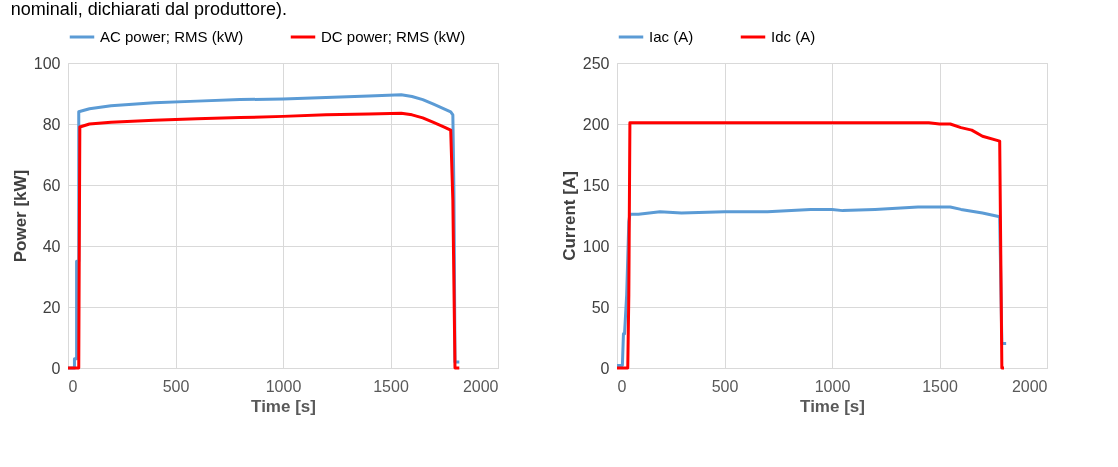  I want to click on legend-label: DC power; RMS (kW), so click(393, 36).